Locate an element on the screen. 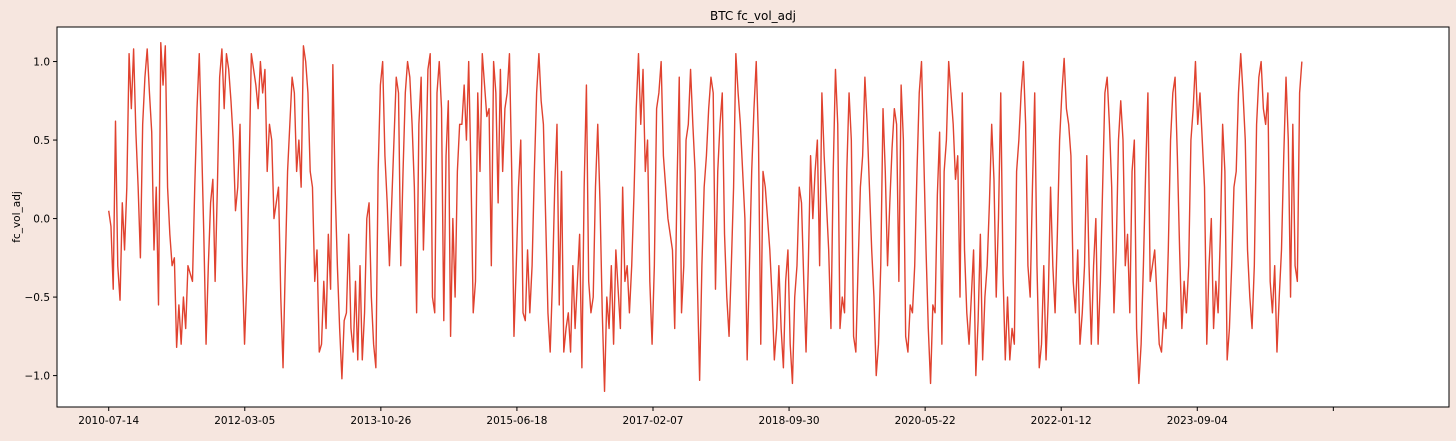 This screenshot has width=1456, height=441. x-tick-label: 2020-05-22 is located at coordinates (925, 421).